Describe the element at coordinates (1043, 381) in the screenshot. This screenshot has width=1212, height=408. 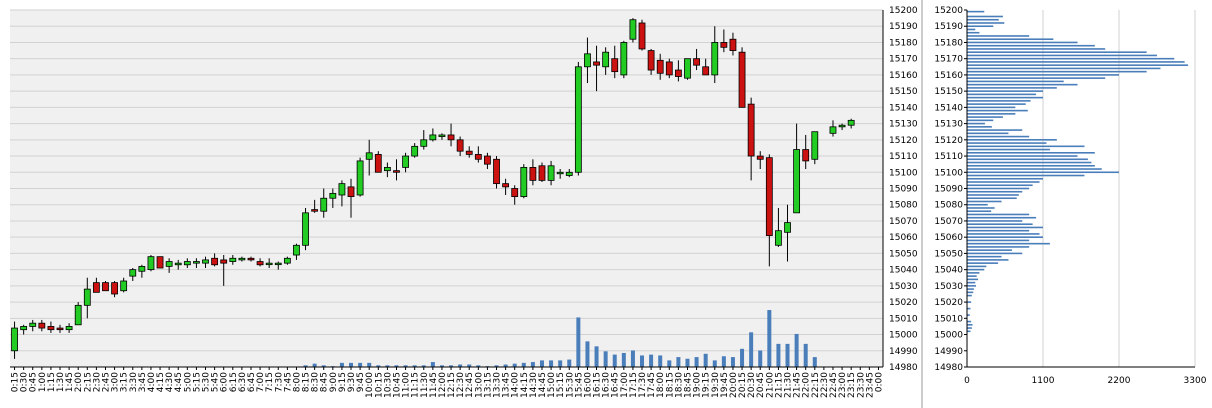
I see `profile-volume-tick-label: 1100` at that location.